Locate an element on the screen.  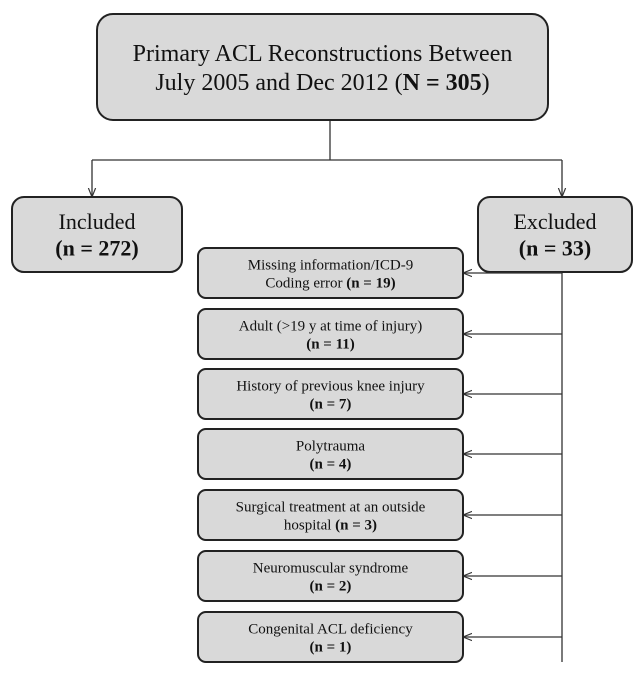
text-segment: ) is located at coordinates (486, 83).